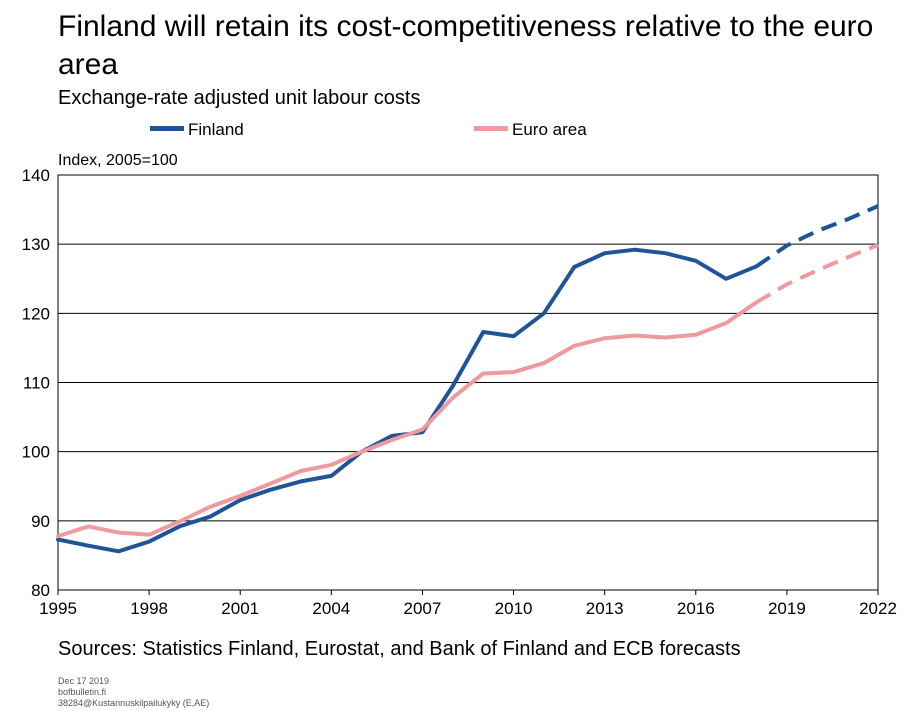 This screenshot has height=711, width=905. I want to click on series-forecast-line-euro-area, so click(817, 274).